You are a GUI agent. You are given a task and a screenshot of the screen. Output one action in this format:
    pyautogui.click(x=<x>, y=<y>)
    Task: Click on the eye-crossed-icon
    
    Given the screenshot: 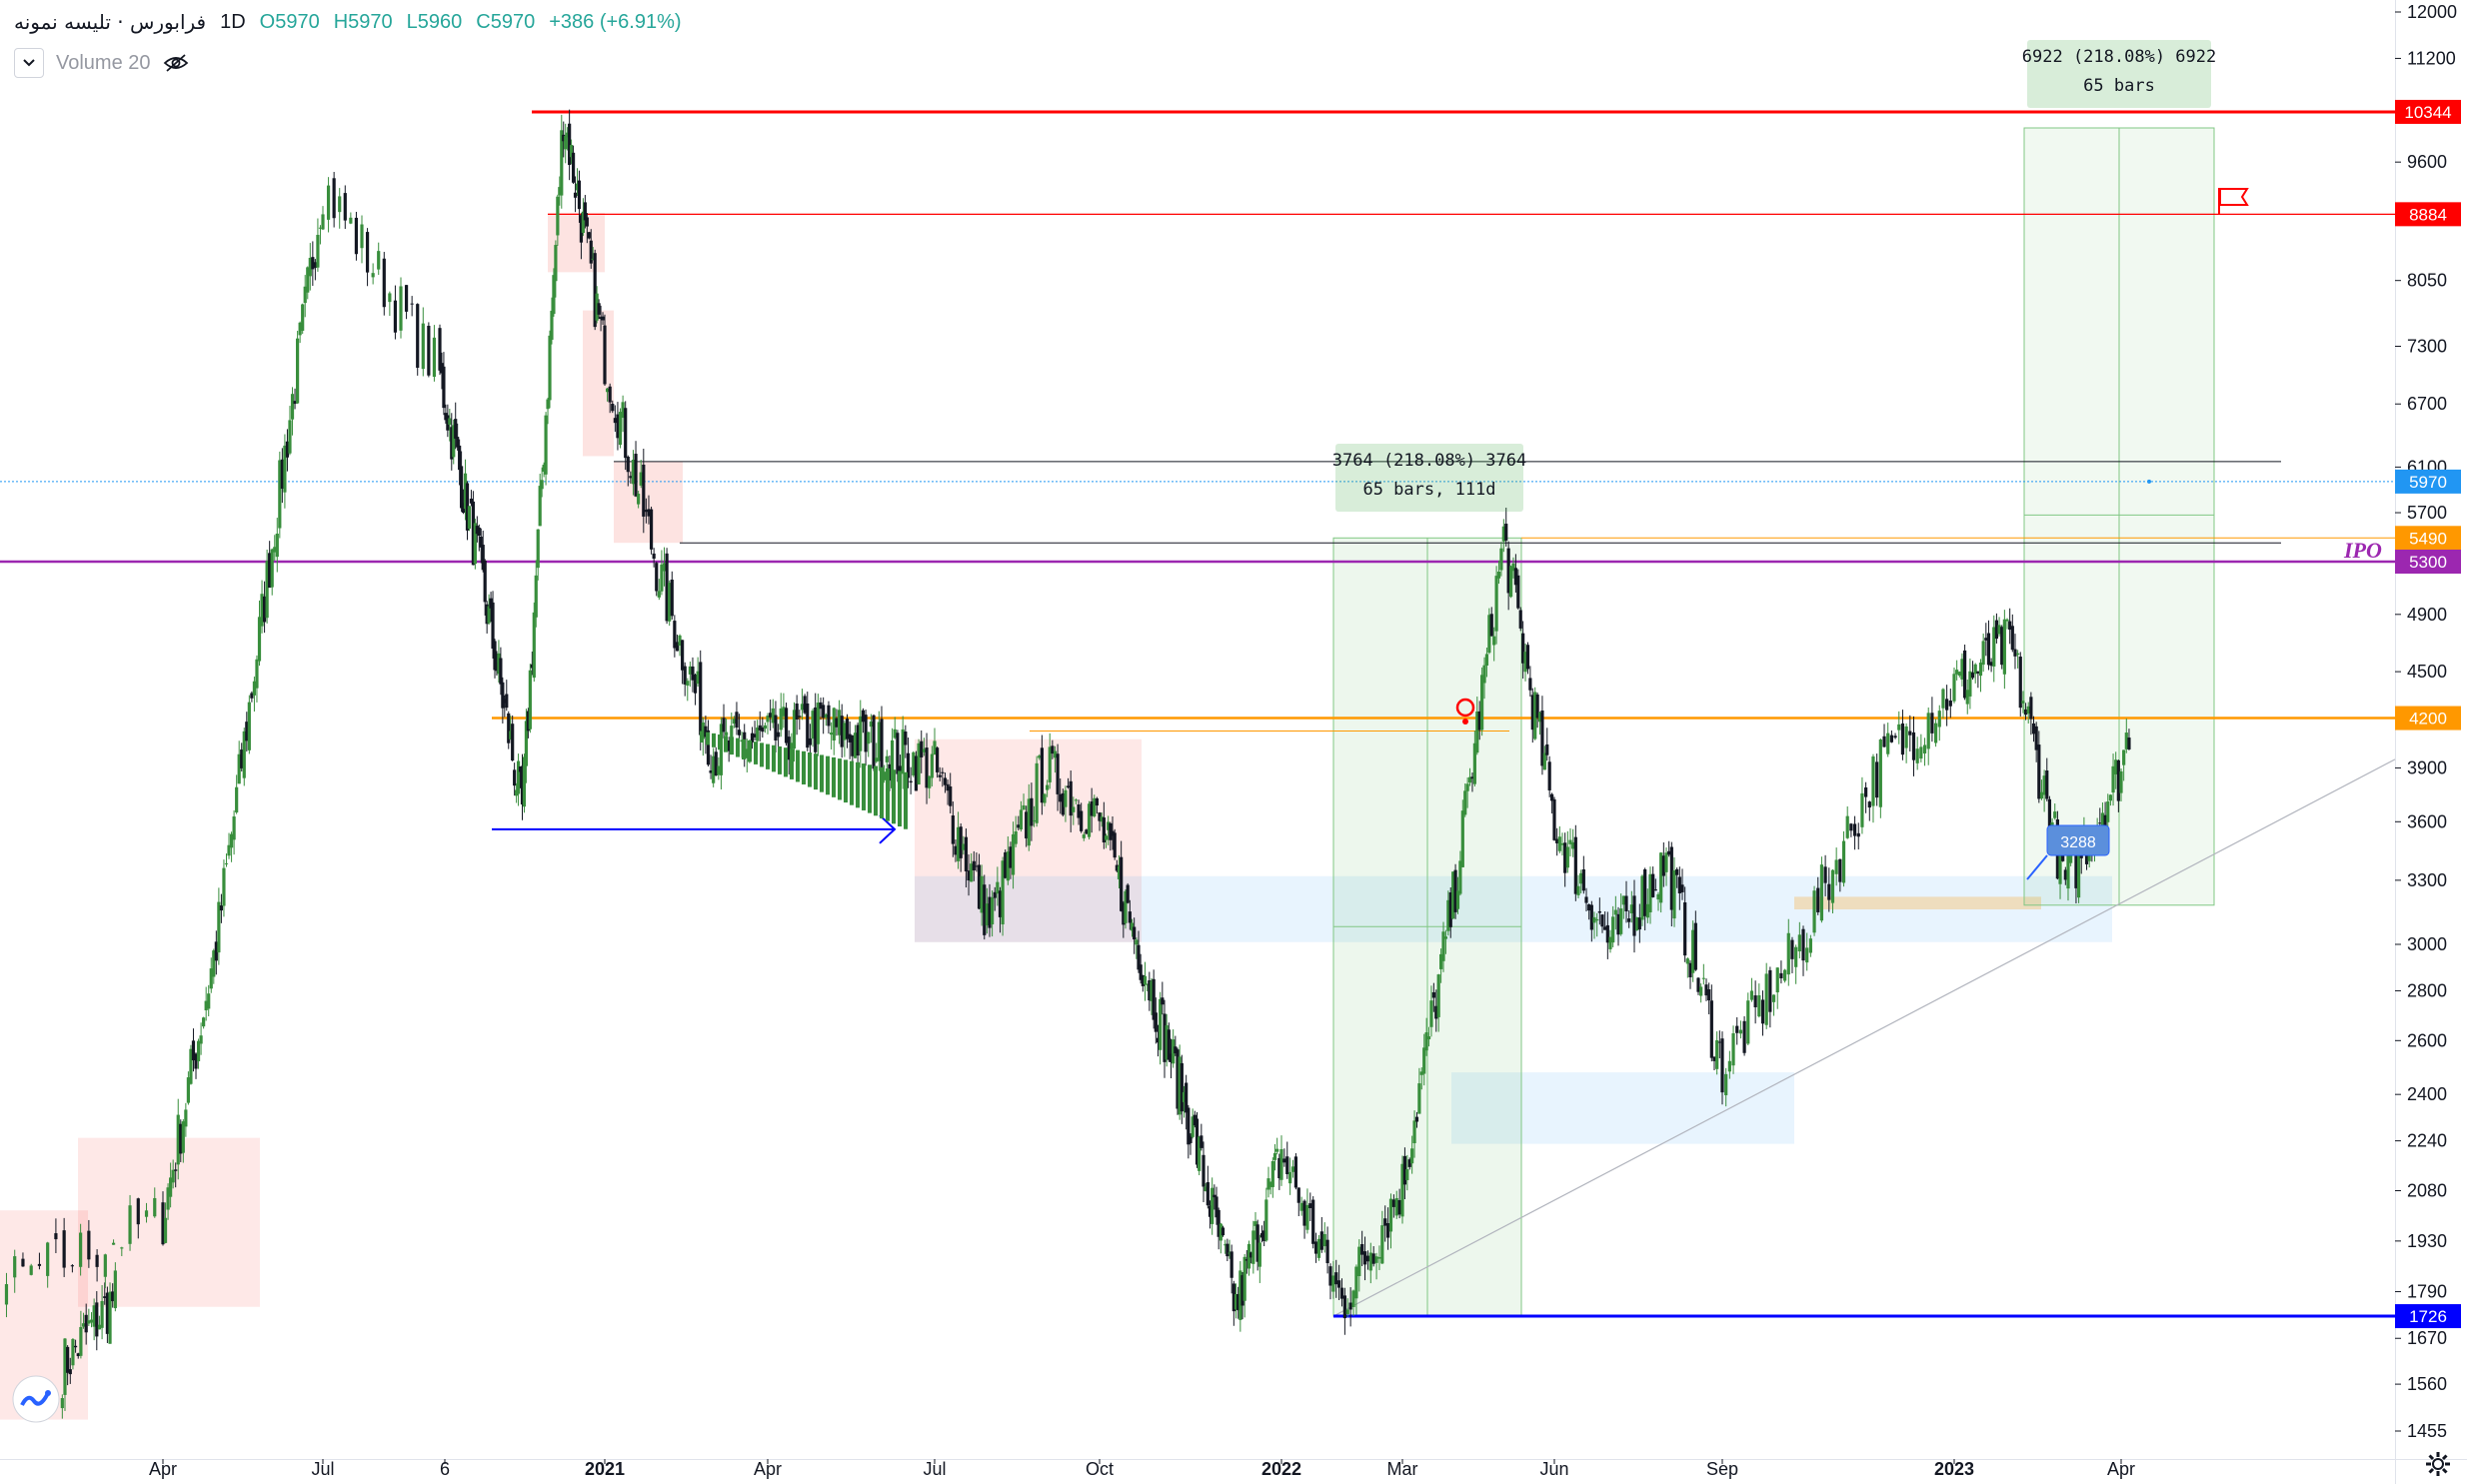 What is the action you would take?
    pyautogui.click(x=176, y=63)
    